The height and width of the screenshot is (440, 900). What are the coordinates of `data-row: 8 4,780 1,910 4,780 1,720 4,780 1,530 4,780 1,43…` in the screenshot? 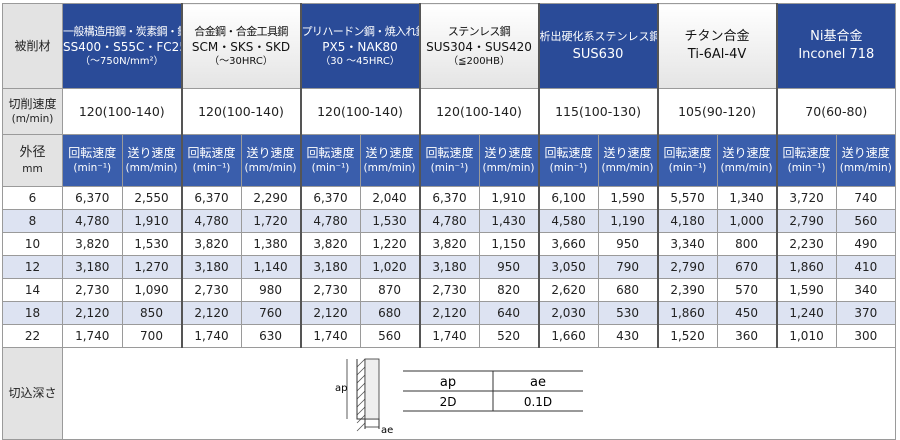 It's located at (449, 221).